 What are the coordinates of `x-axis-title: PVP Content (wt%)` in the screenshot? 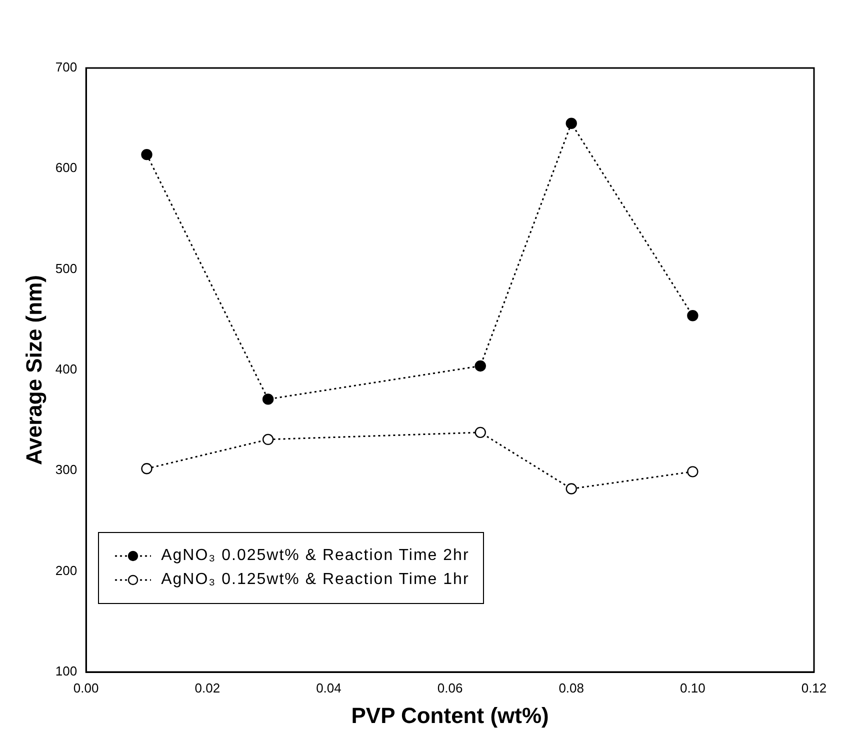 It's located at (450, 715).